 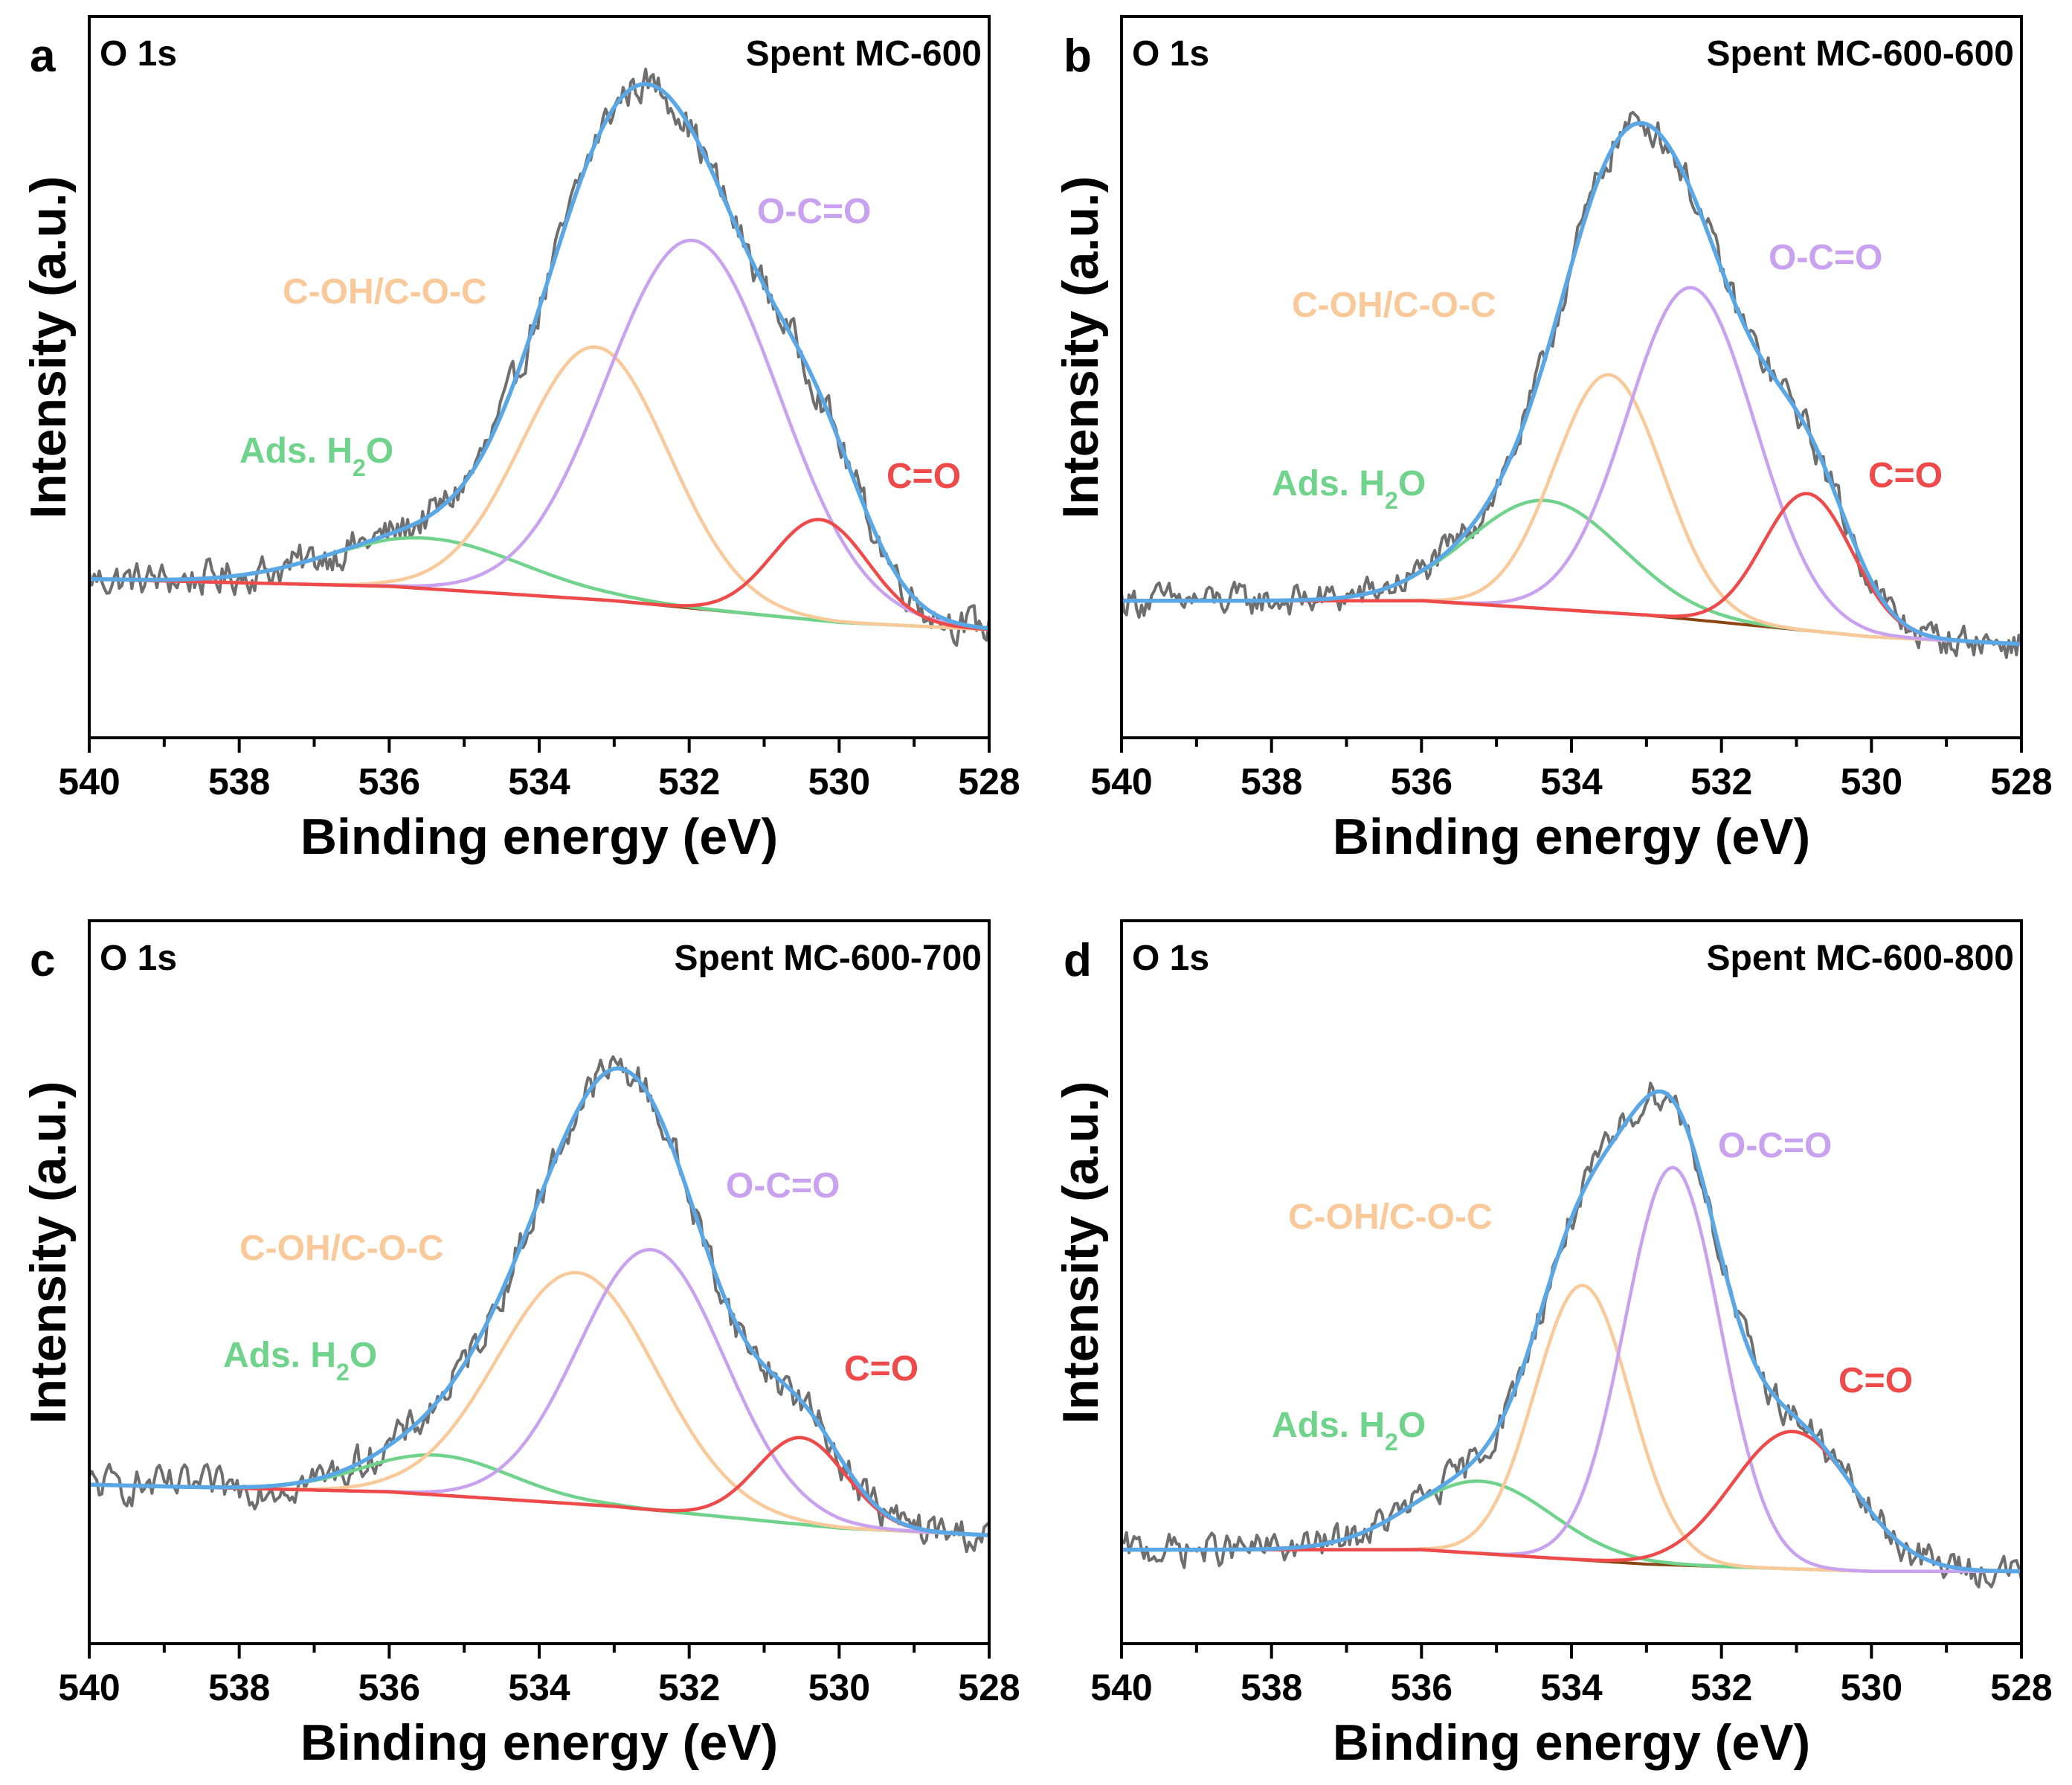 I want to click on fit-envelope-a, so click(x=539, y=357).